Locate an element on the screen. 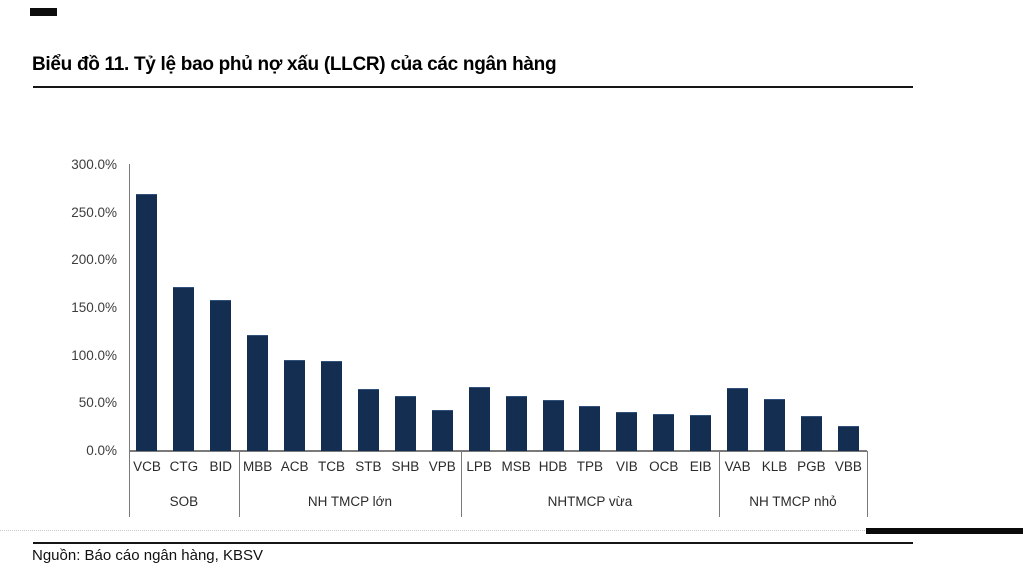 The height and width of the screenshot is (574, 1023). y-axis-tick-label: 50.0% is located at coordinates (97, 403).